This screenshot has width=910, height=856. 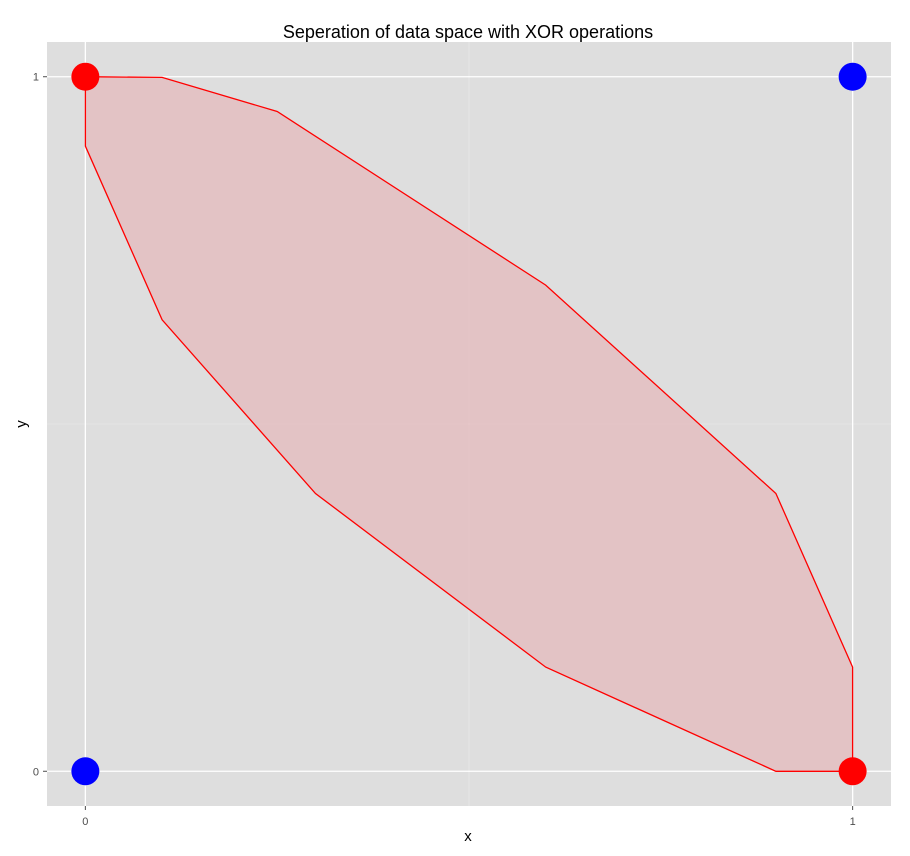 I want to click on x-axis-title: x, so click(x=468, y=836).